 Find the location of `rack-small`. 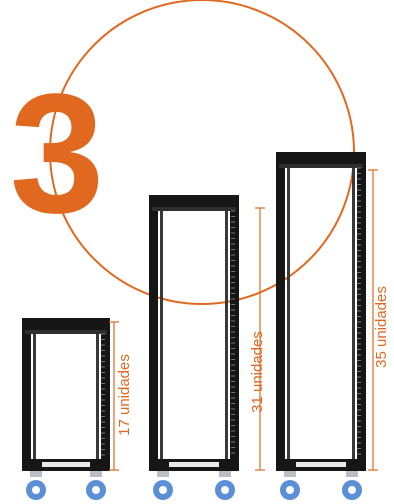

rack-small is located at coordinates (70, 409).